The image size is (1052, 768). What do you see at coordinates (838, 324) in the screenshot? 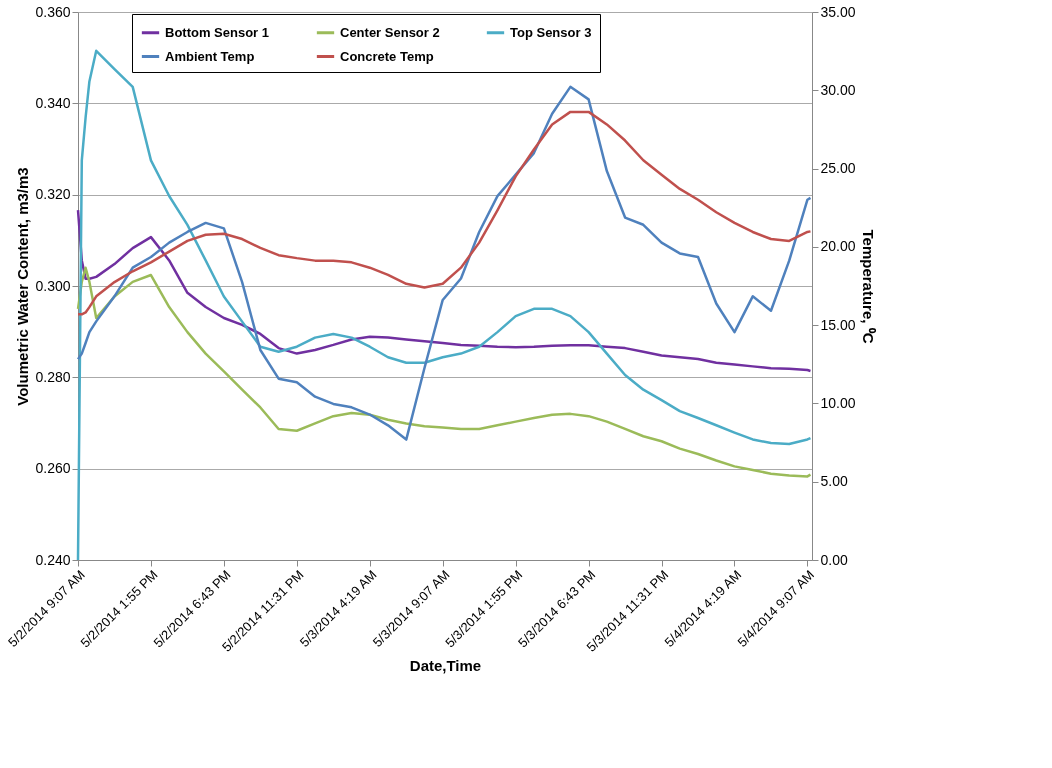
I see `y2-tick-label: 15.00` at bounding box center [838, 324].